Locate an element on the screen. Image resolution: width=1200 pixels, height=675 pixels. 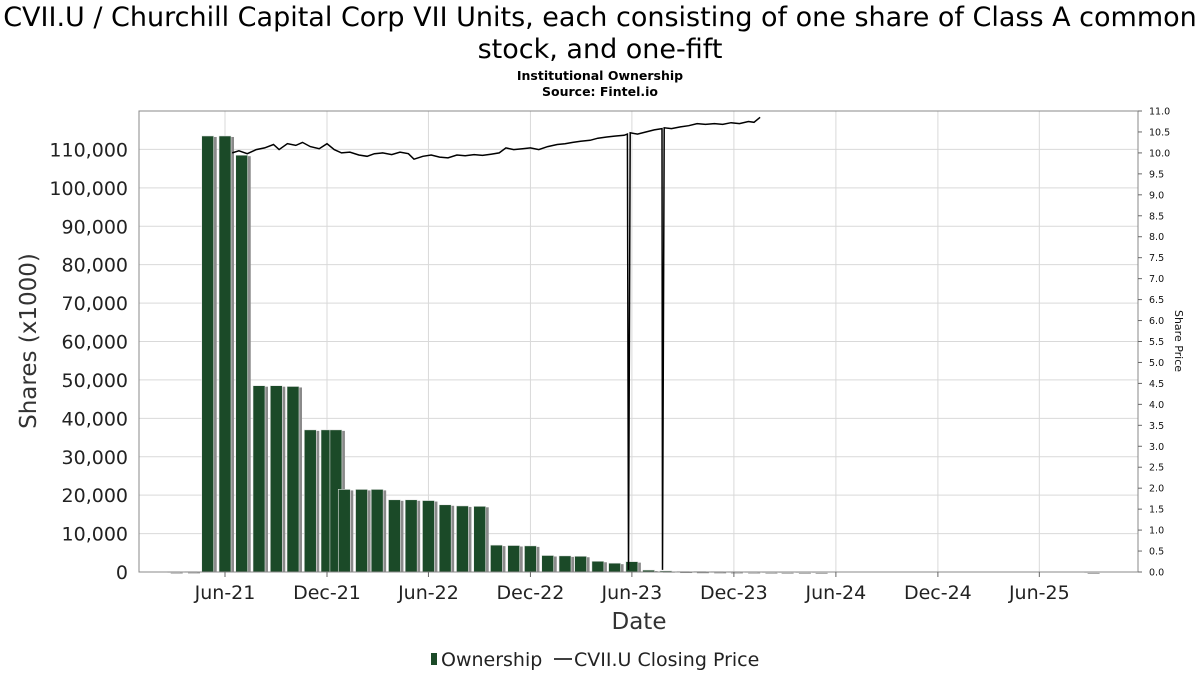
x-tick-label: Dec-23 is located at coordinates (734, 593).